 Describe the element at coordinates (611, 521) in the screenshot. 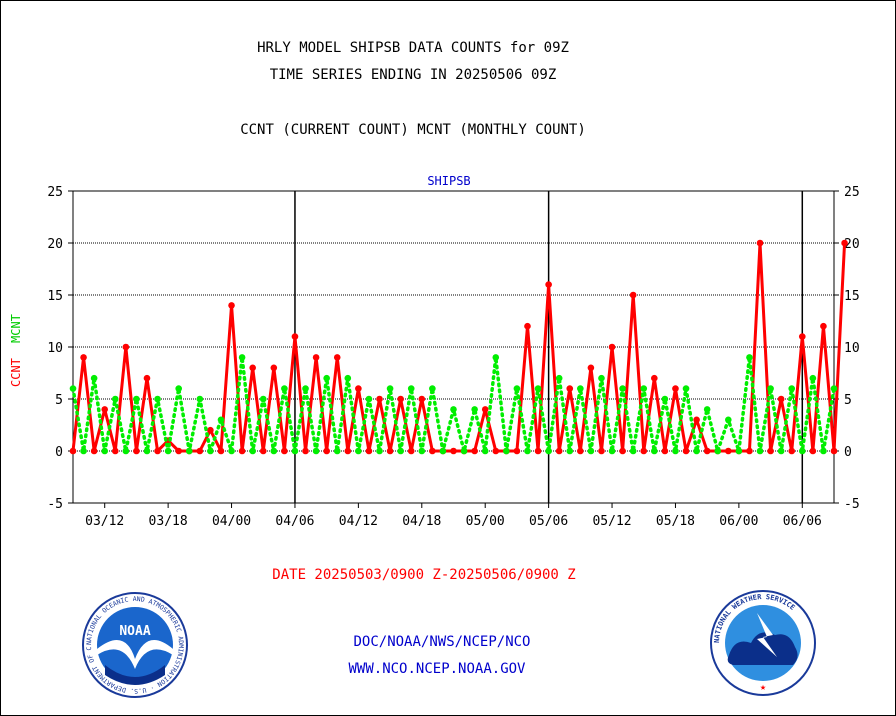

I see `x-tick-label: 05/12` at that location.